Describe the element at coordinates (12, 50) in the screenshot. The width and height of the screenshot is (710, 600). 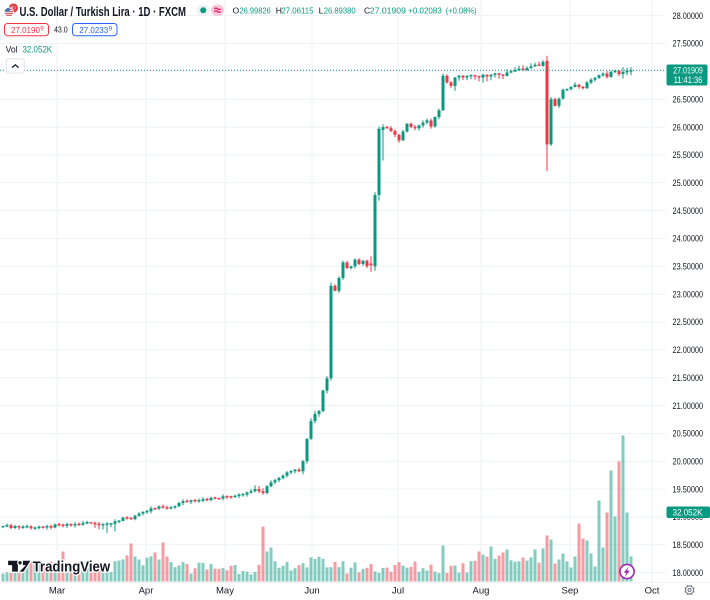
I see `svg-text: Vol` at that location.